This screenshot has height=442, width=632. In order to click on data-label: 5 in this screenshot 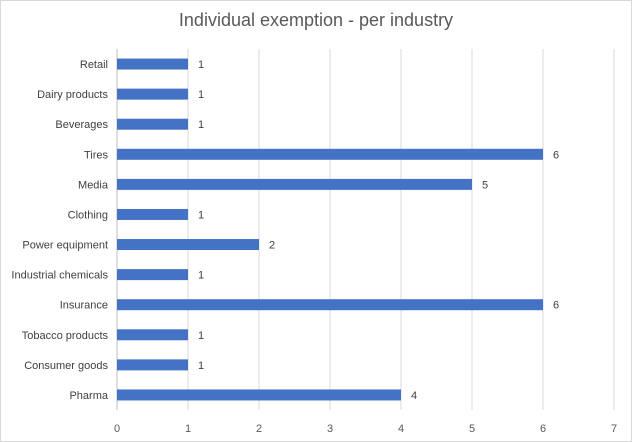, I will do `click(485, 185)`.